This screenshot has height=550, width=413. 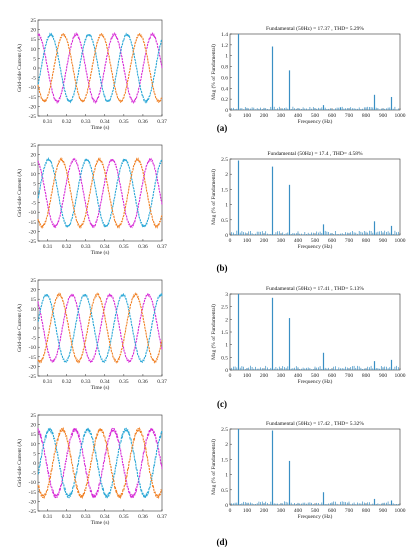 What do you see at coordinates (222, 542) in the screenshot?
I see `panel-label: (d)` at bounding box center [222, 542].